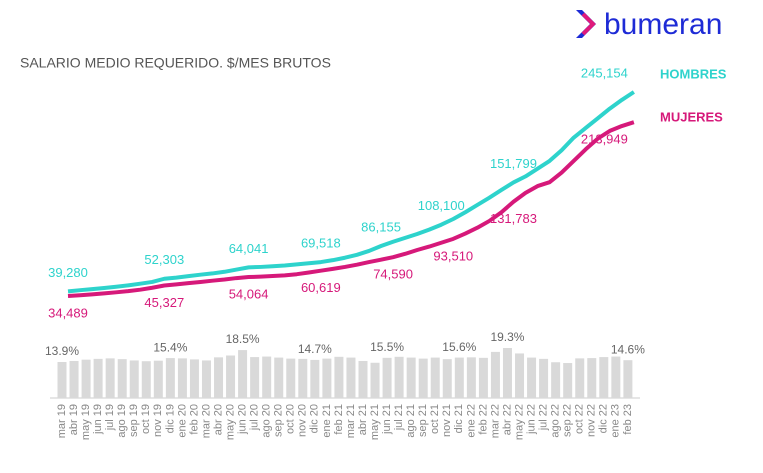 The height and width of the screenshot is (473, 763). Describe the element at coordinates (459, 347) in the screenshot. I see `data-label: 15.6%` at that location.